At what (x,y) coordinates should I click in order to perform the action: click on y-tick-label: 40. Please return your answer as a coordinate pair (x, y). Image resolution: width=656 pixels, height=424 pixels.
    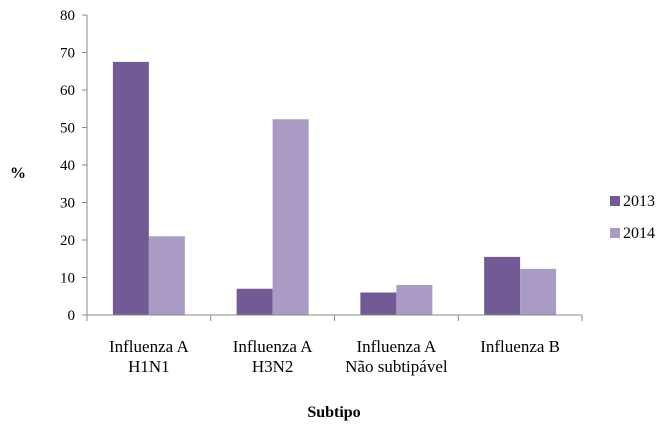
    Looking at the image, I should click on (67, 166).